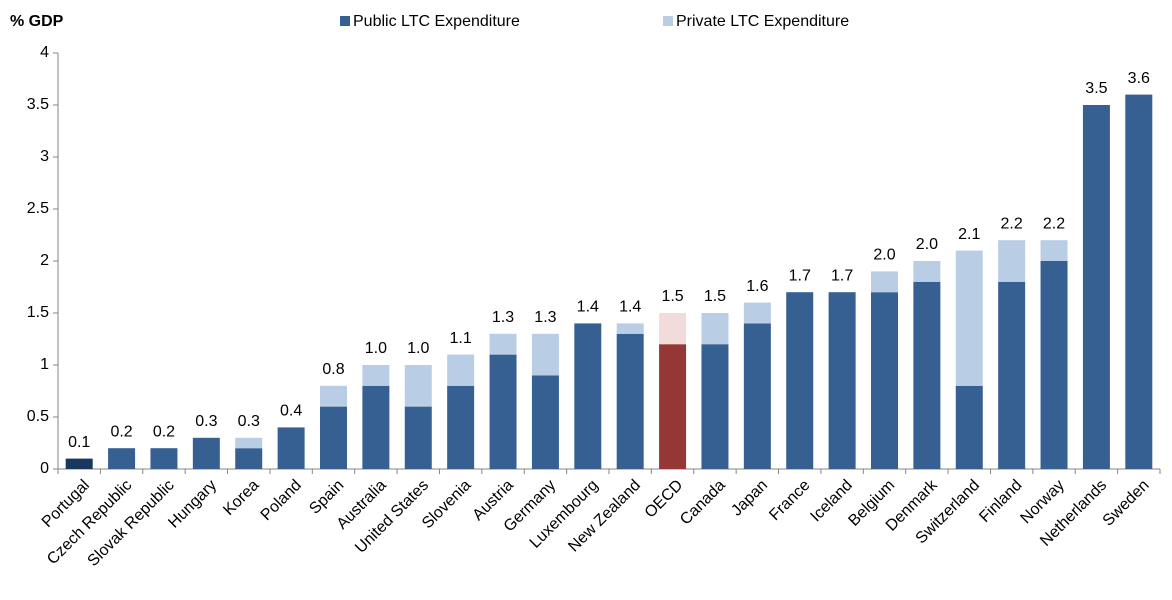 This screenshot has width=1172, height=600. I want to click on y-tick-label: 1, so click(44, 364).